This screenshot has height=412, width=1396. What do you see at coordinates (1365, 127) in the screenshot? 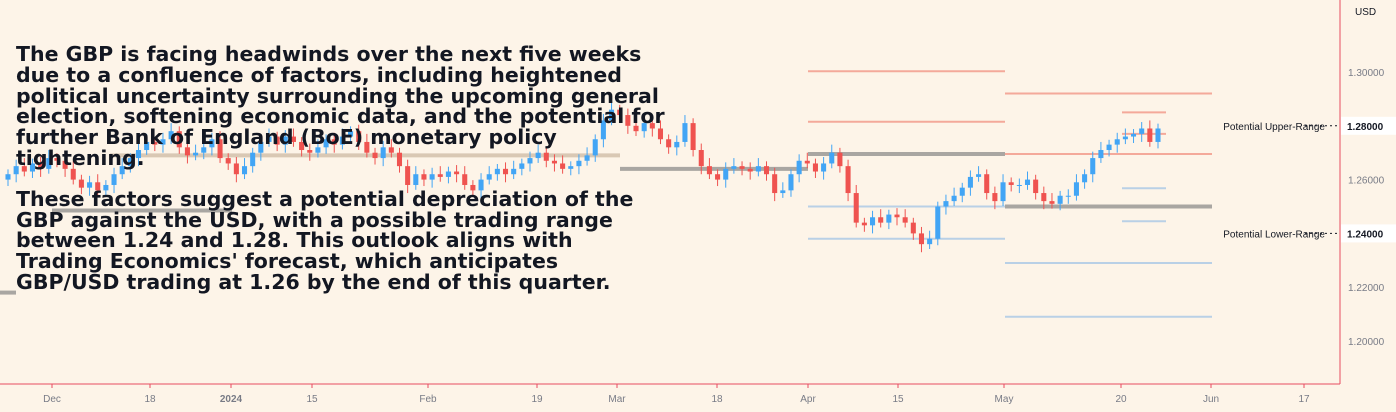
I see `price-label-value: 1.28000` at bounding box center [1365, 127].